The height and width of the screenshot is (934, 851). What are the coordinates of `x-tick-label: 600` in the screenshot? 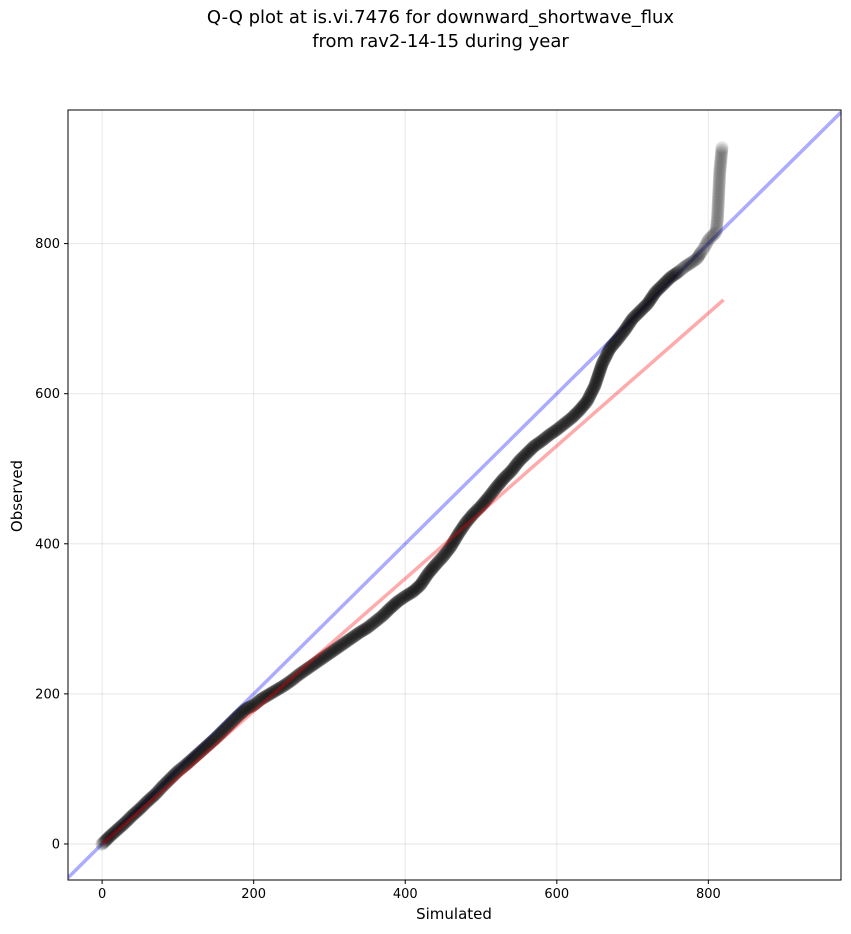 It's located at (556, 894).